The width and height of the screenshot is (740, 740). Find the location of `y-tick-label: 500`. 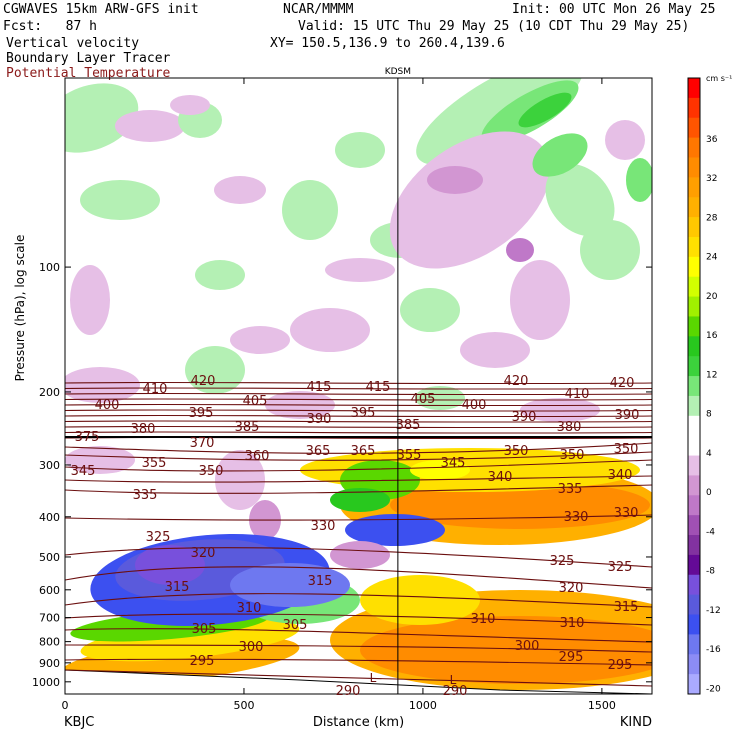

y-tick-label: 500 is located at coordinates (49, 557).